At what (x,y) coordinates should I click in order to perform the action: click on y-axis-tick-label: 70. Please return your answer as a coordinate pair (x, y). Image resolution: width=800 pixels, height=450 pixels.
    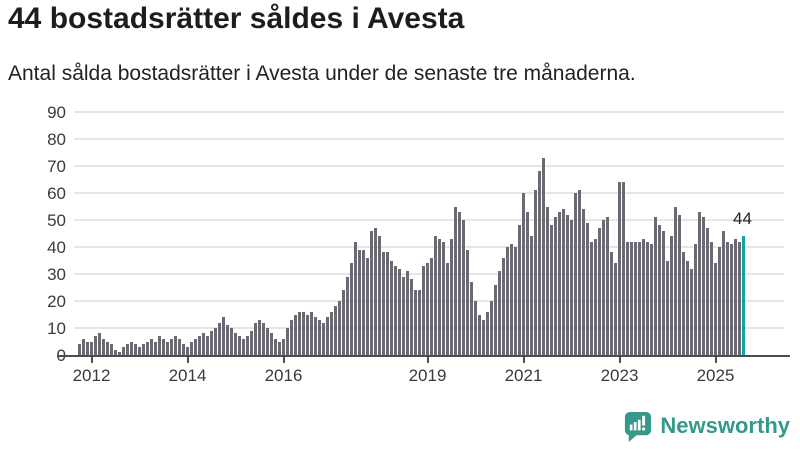
    Looking at the image, I should click on (56, 166).